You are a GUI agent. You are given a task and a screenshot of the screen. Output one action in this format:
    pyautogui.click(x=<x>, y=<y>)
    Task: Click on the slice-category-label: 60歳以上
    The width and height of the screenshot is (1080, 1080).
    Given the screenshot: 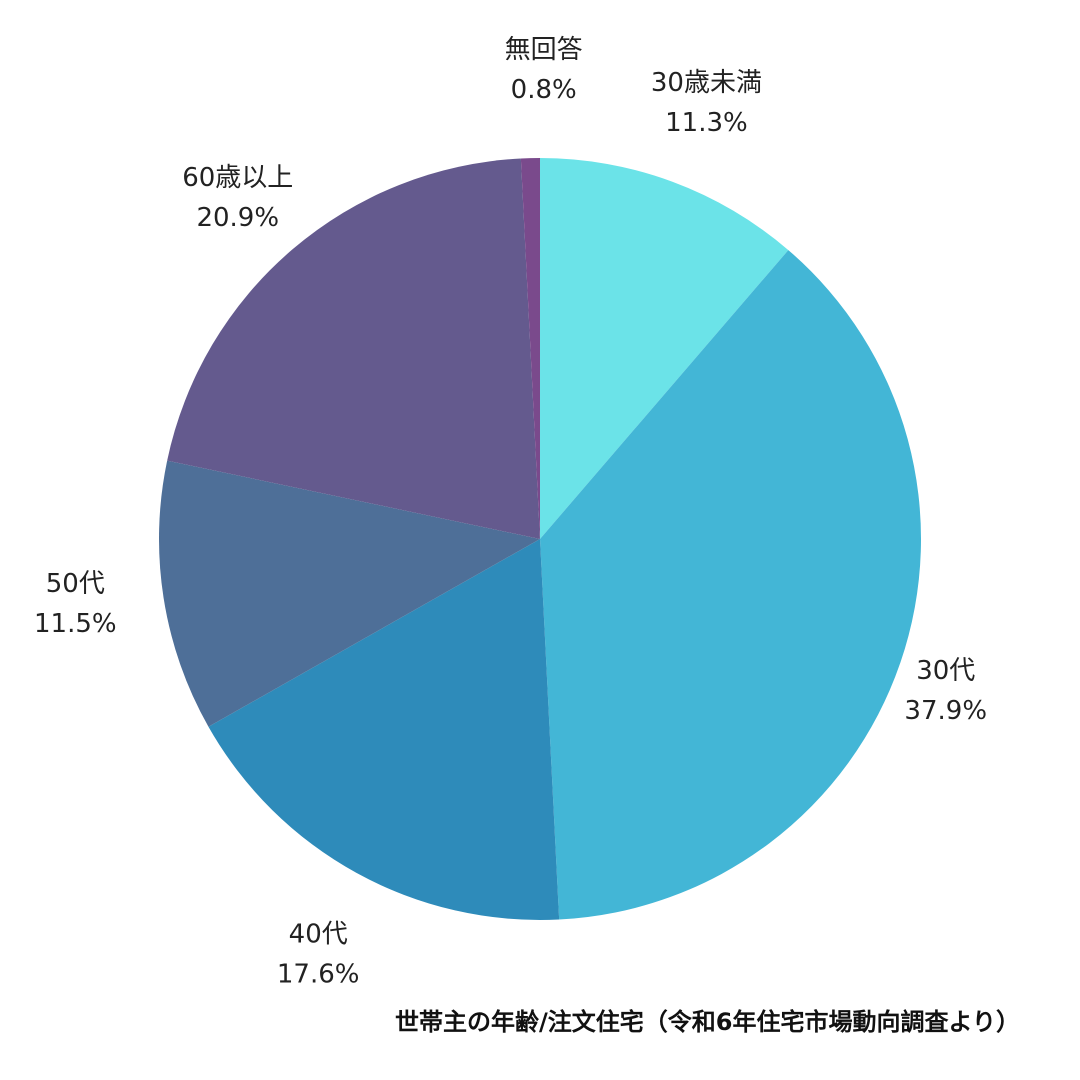 What is the action you would take?
    pyautogui.click(x=237, y=178)
    